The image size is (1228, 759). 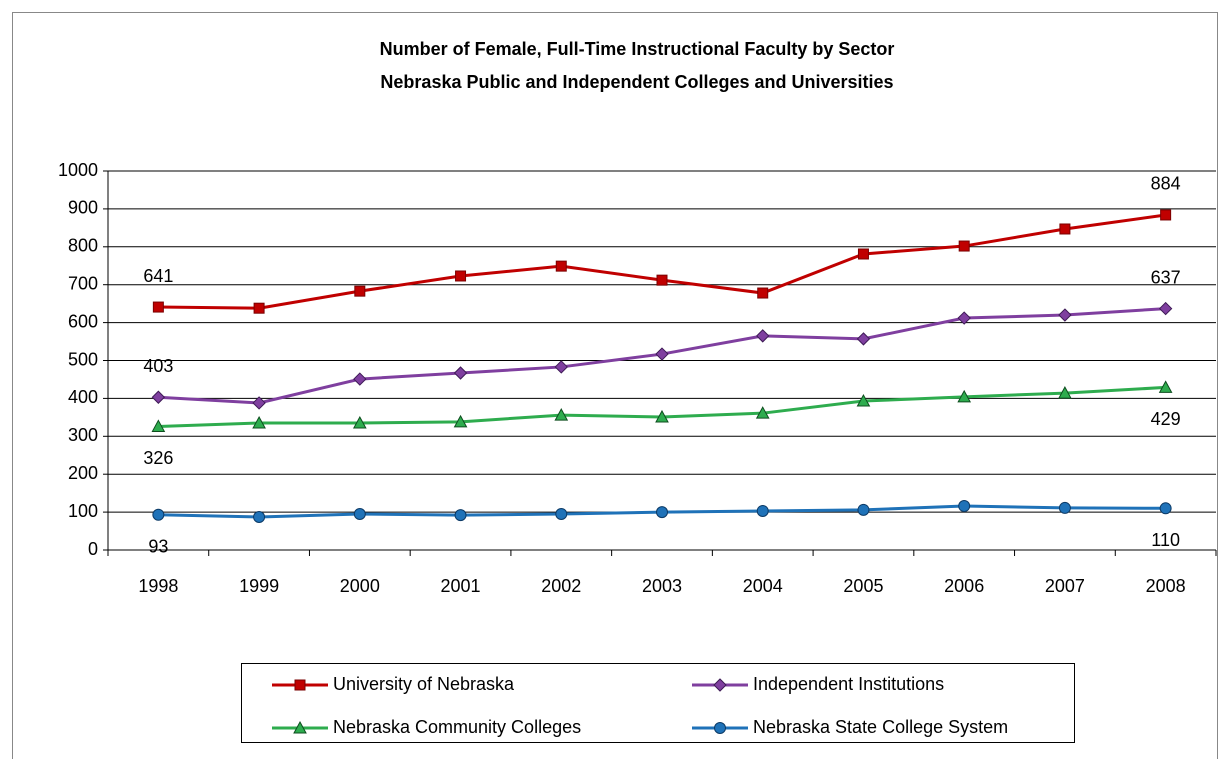 I want to click on x-tick-label: 2000, so click(x=360, y=586).